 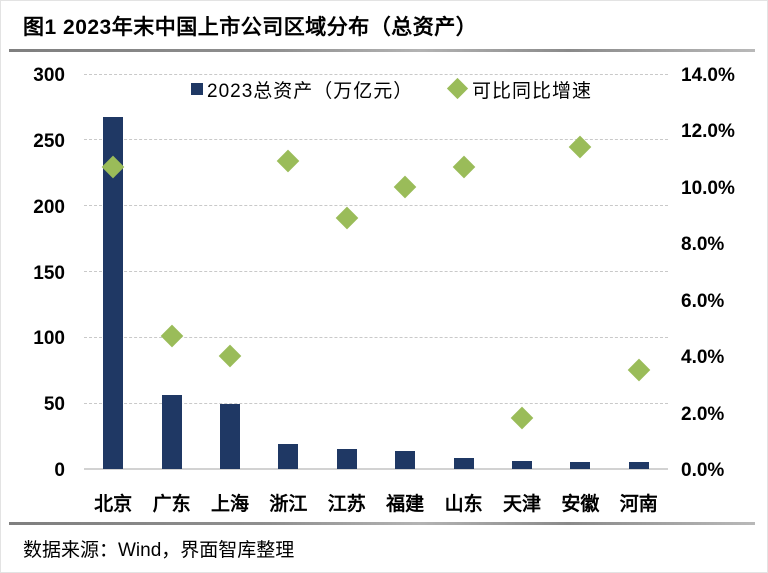 I want to click on title-divider, so click(x=382, y=50).